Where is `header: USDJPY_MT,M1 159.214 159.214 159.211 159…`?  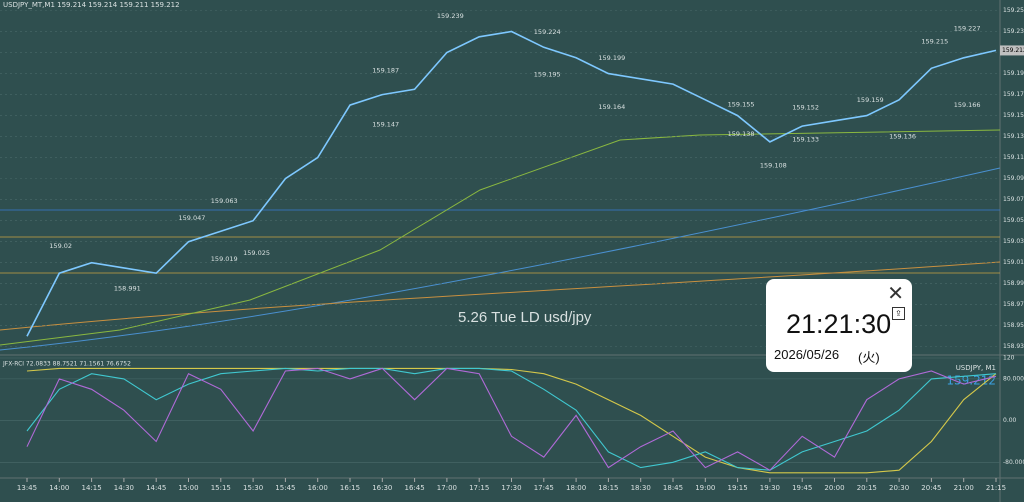 header: USDJPY_MT,M1 159.214 159.214 159.211 159… is located at coordinates (91, 5).